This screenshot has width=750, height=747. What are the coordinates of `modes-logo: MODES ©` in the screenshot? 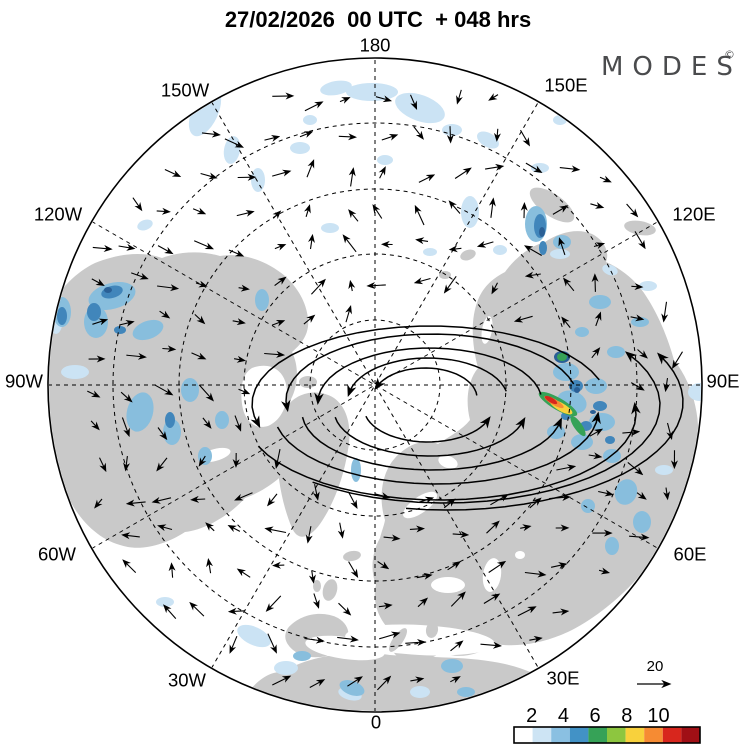 It's located at (668, 65).